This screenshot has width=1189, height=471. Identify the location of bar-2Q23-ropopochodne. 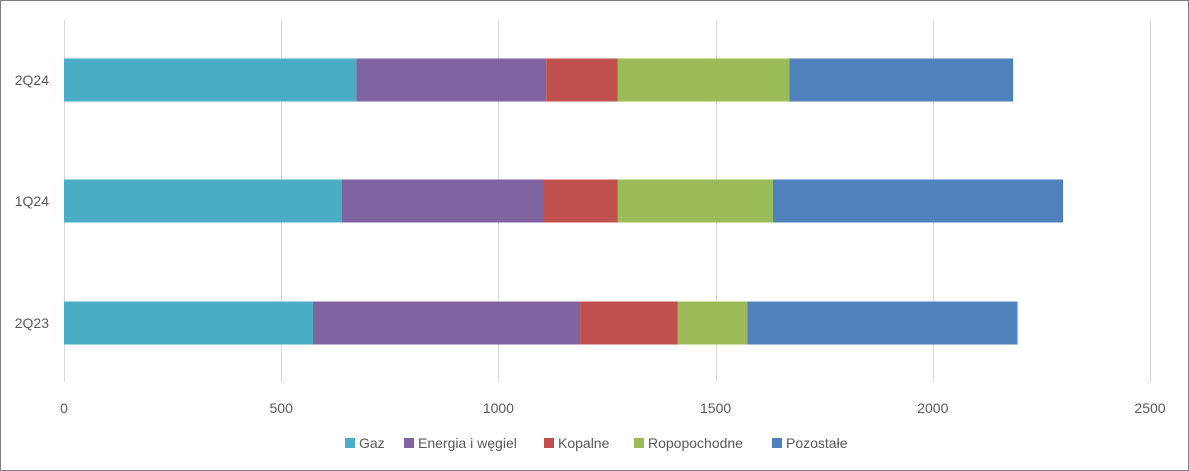
(712, 323).